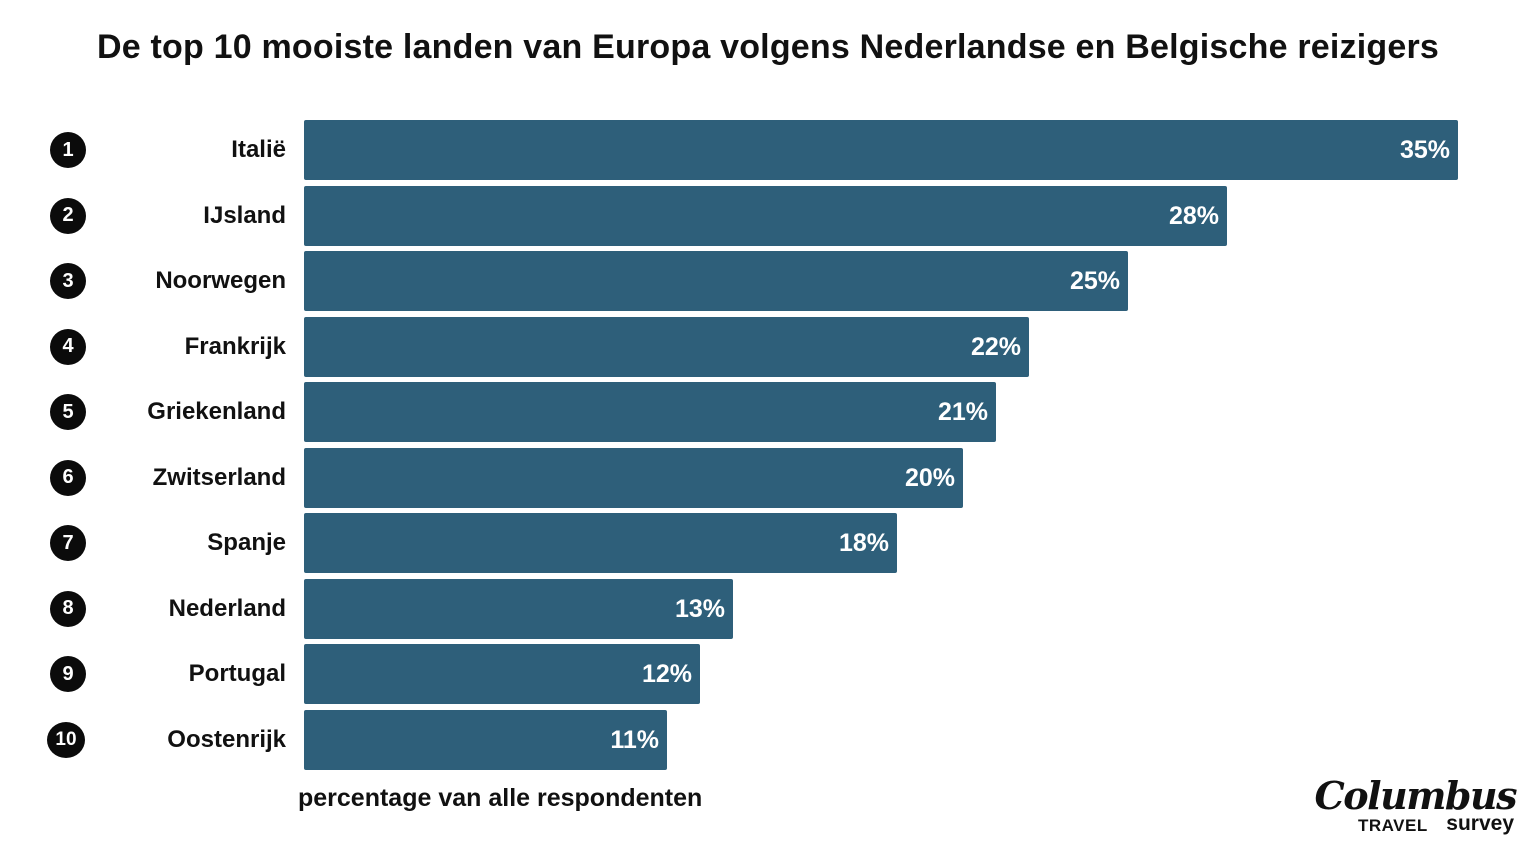 The width and height of the screenshot is (1536, 864). What do you see at coordinates (634, 739) in the screenshot?
I see `bar-value-label: 11%` at bounding box center [634, 739].